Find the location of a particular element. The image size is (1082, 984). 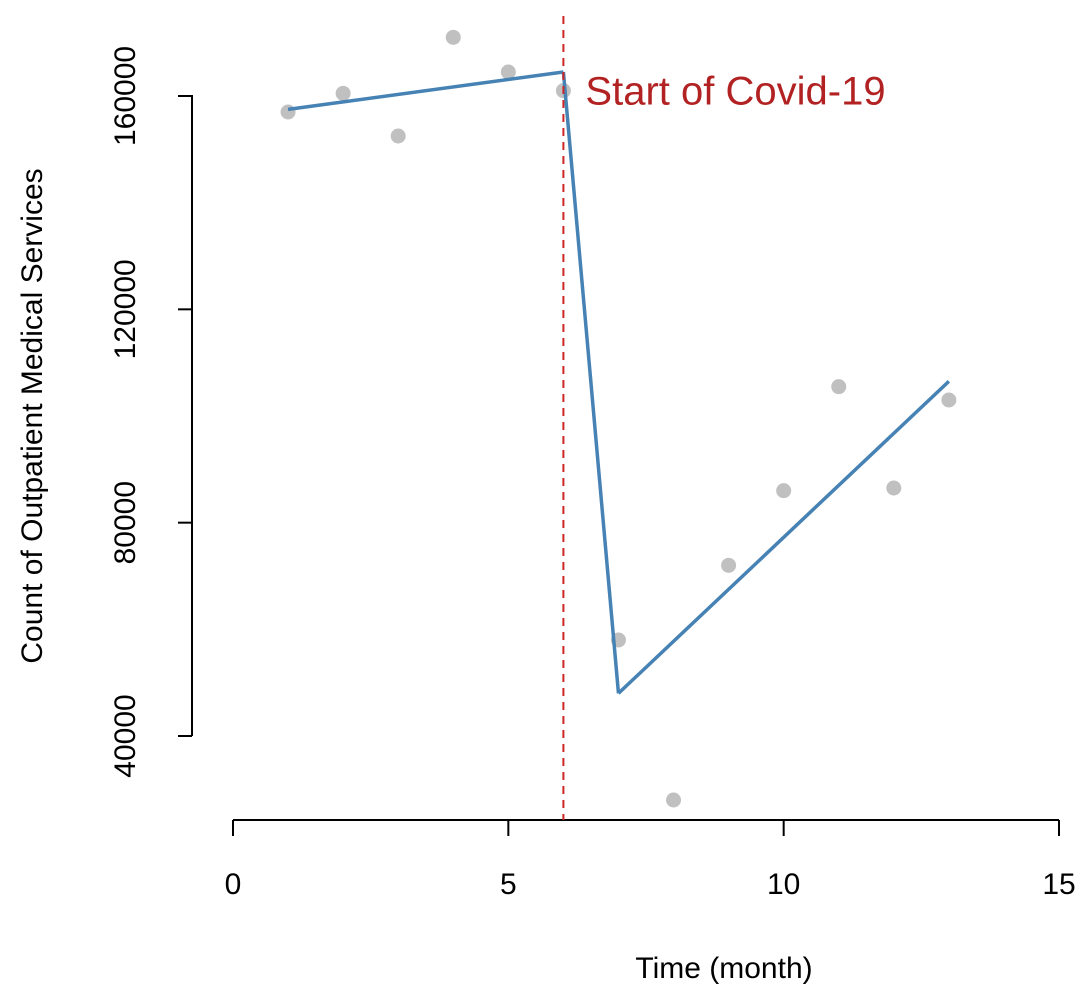

y-axis-label: Count of Outpatient Medical Services is located at coordinates (32, 415).